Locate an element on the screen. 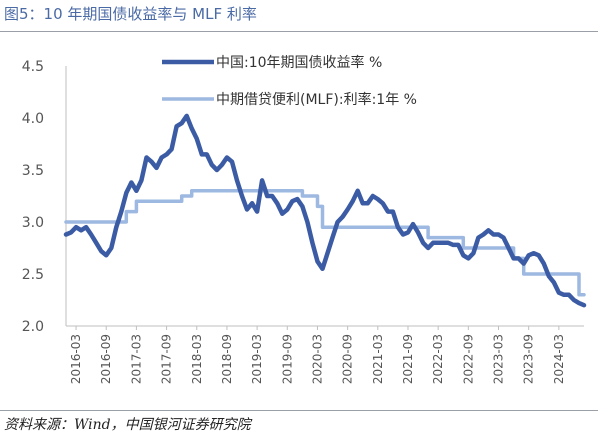 Image resolution: width=598 pixels, height=437 pixels. x-tick-label: 2023-03 is located at coordinates (499, 359).